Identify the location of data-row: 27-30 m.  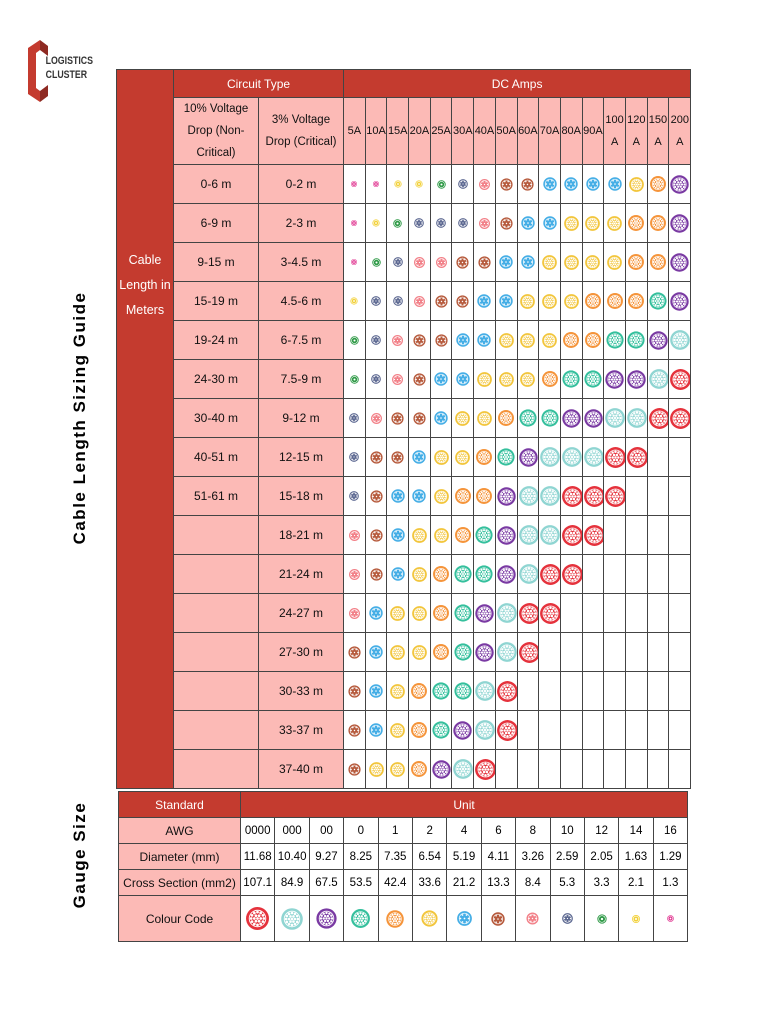
(404, 652).